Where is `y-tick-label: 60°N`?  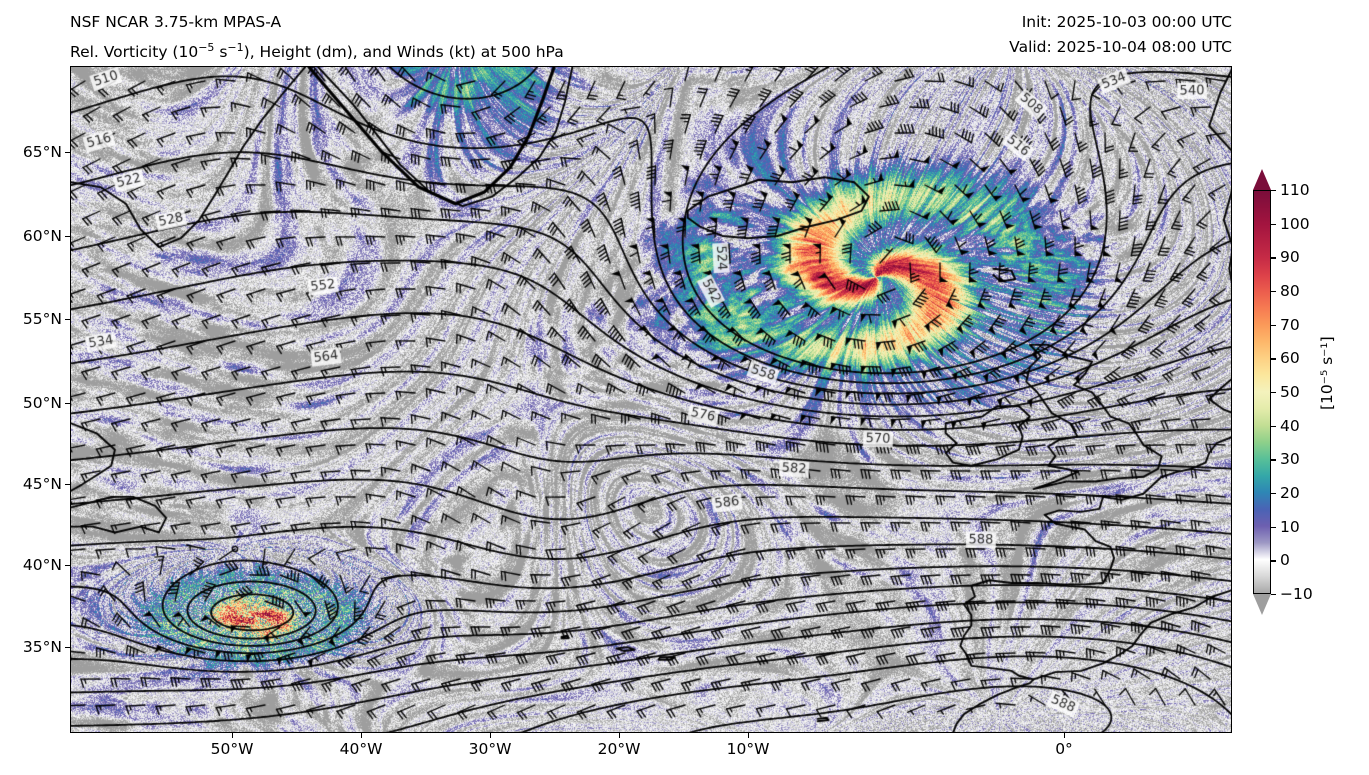
y-tick-label: 60°N is located at coordinates (42, 236).